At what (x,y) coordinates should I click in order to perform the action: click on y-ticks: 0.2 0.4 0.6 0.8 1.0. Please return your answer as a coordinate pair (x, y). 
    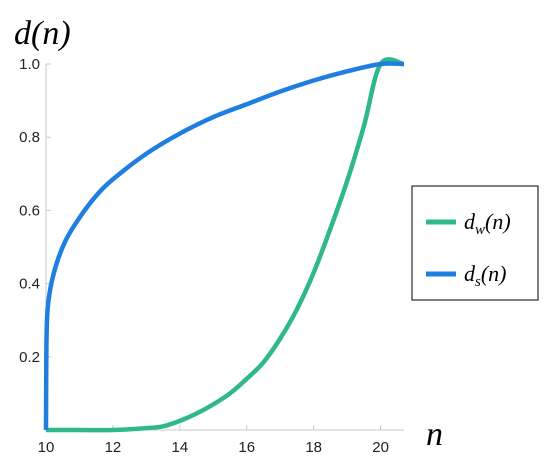
    Looking at the image, I should click on (35, 211).